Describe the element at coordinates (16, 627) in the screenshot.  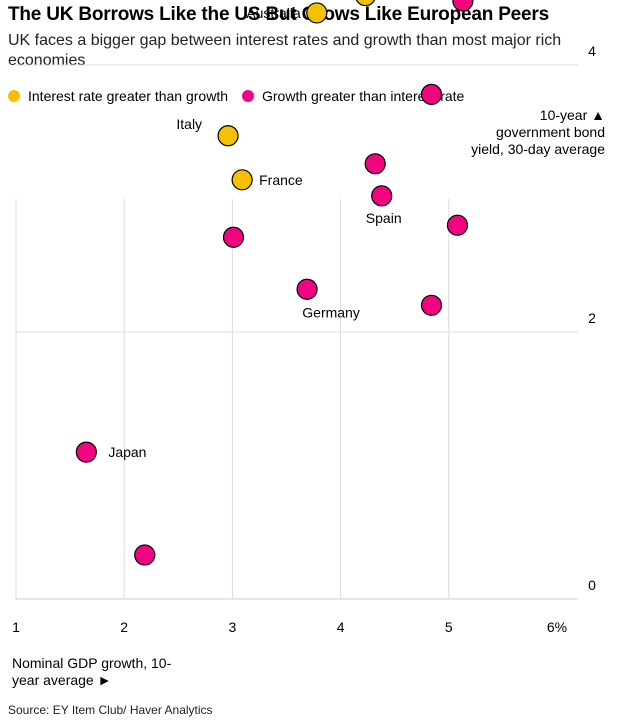
I see `x-tick-label: 1` at that location.